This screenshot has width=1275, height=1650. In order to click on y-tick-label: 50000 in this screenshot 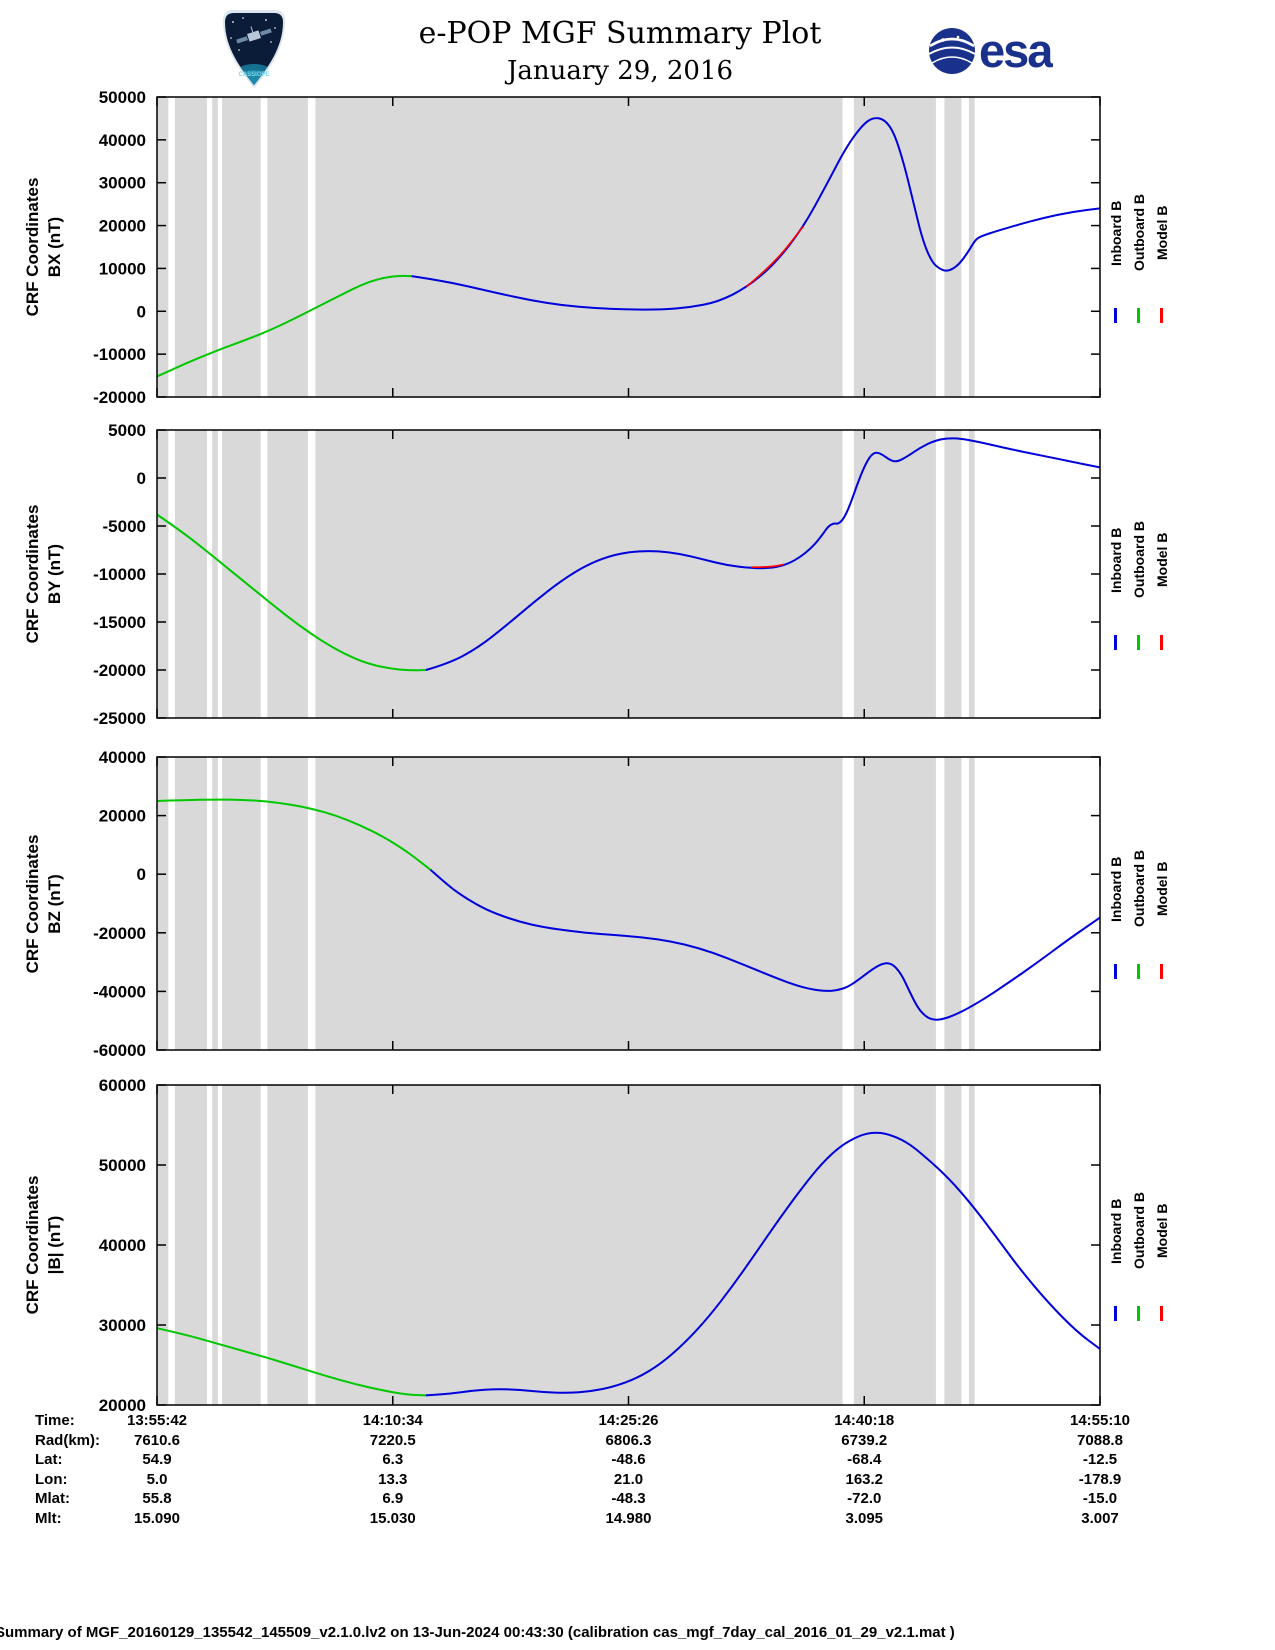, I will do `click(122, 97)`.